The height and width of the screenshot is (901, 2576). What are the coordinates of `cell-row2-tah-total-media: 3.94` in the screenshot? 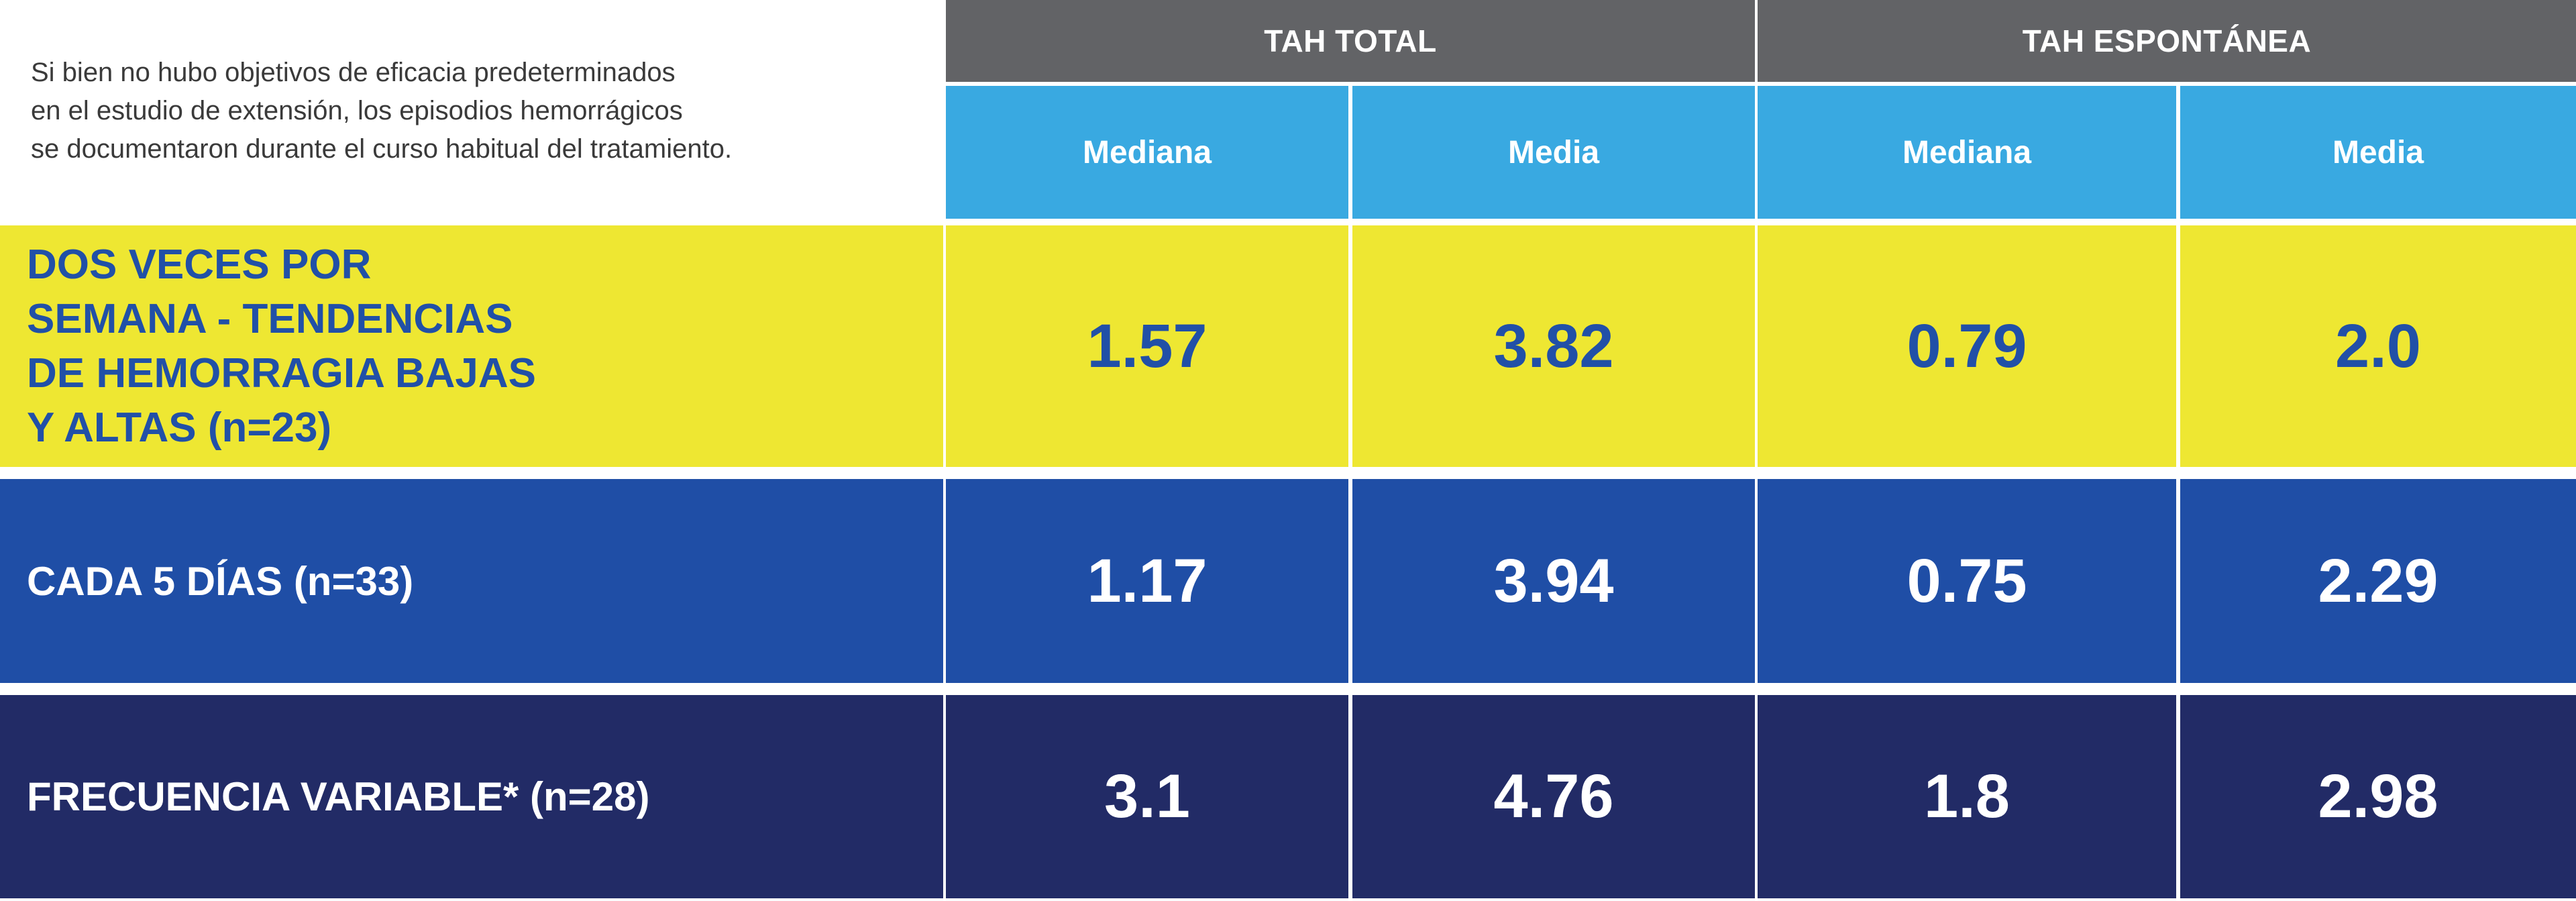 It's located at (1553, 581).